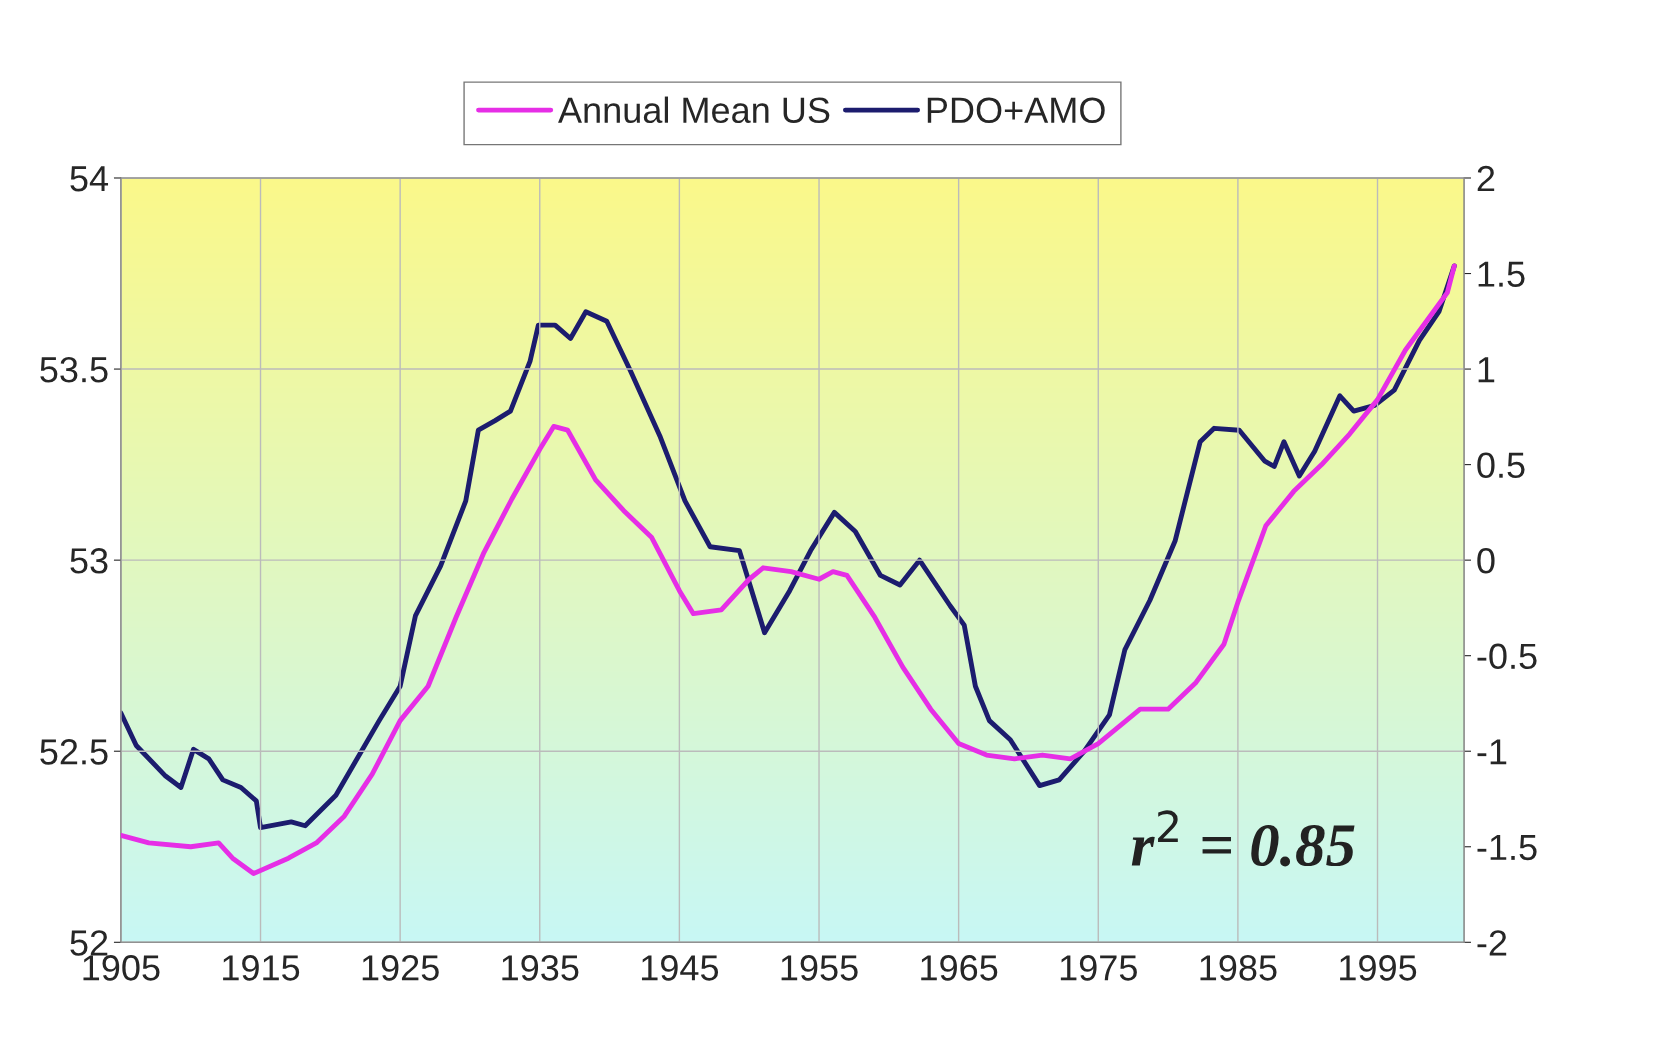 The height and width of the screenshot is (1047, 1679). Describe the element at coordinates (1378, 968) in the screenshot. I see `x-tick-label: 1995` at that location.